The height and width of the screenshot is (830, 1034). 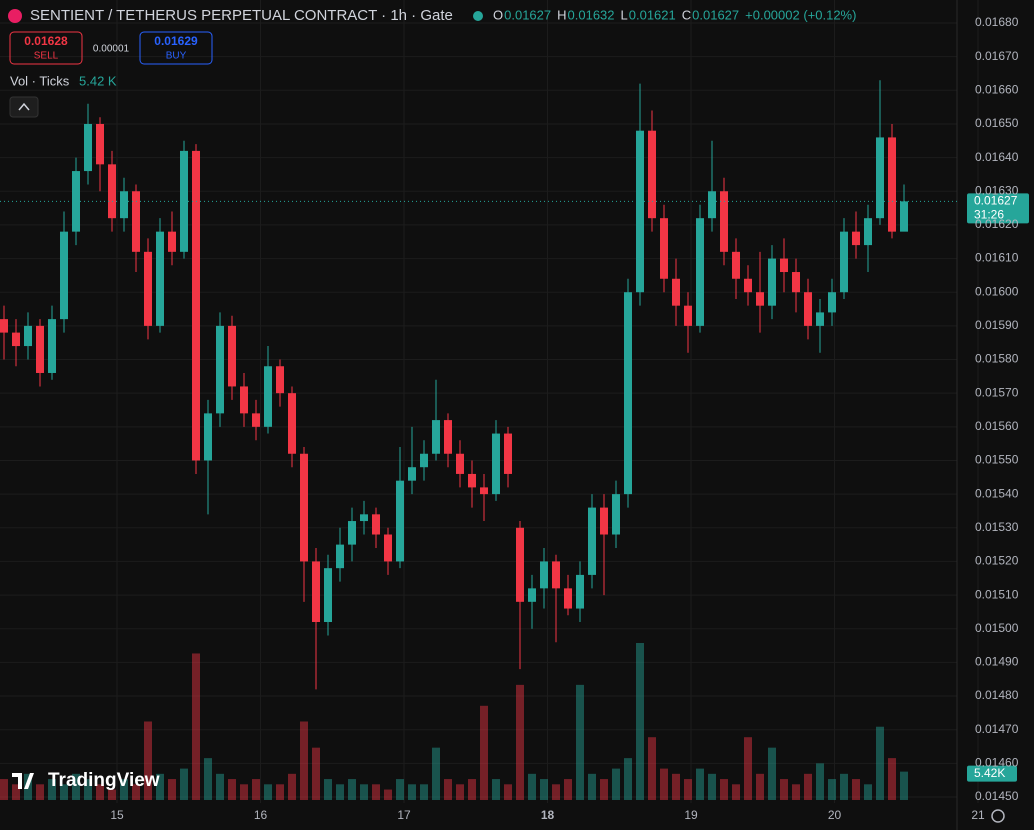 What do you see at coordinates (997, 392) in the screenshot?
I see `y-tick-label: 0.01570` at bounding box center [997, 392].